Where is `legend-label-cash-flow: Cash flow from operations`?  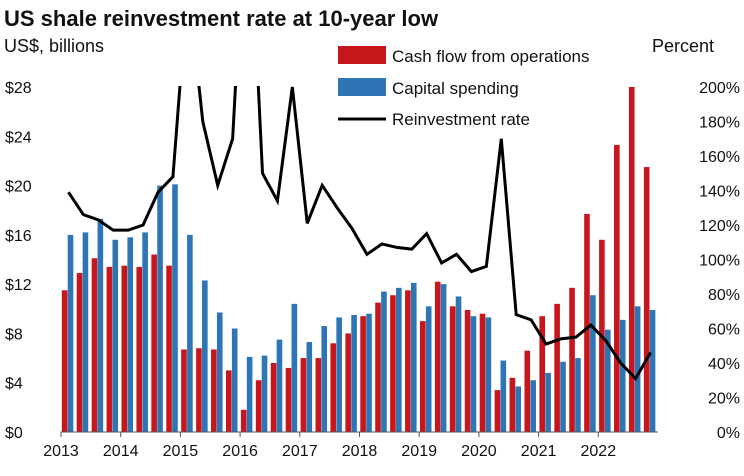 legend-label-cash-flow: Cash flow from operations is located at coordinates (490, 56).